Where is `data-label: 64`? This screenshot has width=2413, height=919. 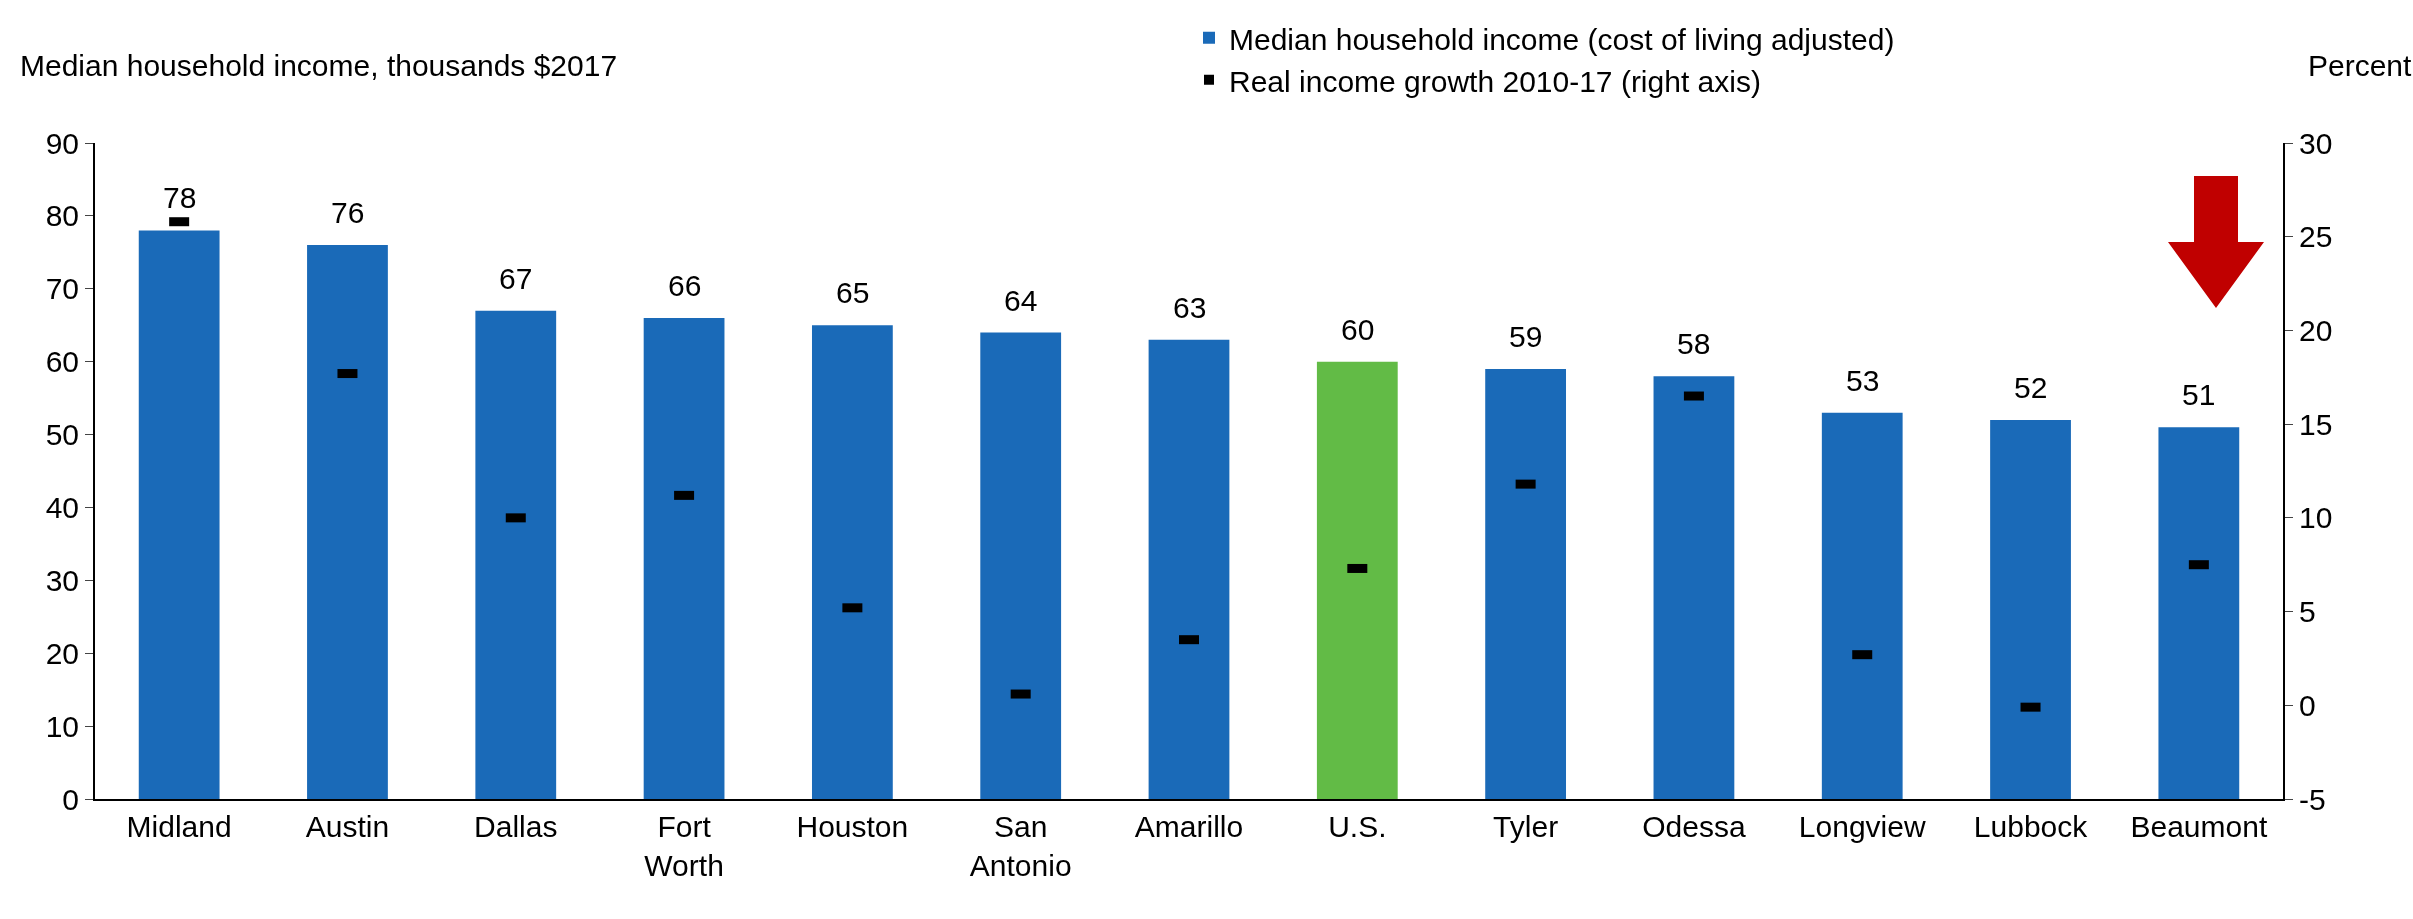
data-label: 64 is located at coordinates (1021, 300).